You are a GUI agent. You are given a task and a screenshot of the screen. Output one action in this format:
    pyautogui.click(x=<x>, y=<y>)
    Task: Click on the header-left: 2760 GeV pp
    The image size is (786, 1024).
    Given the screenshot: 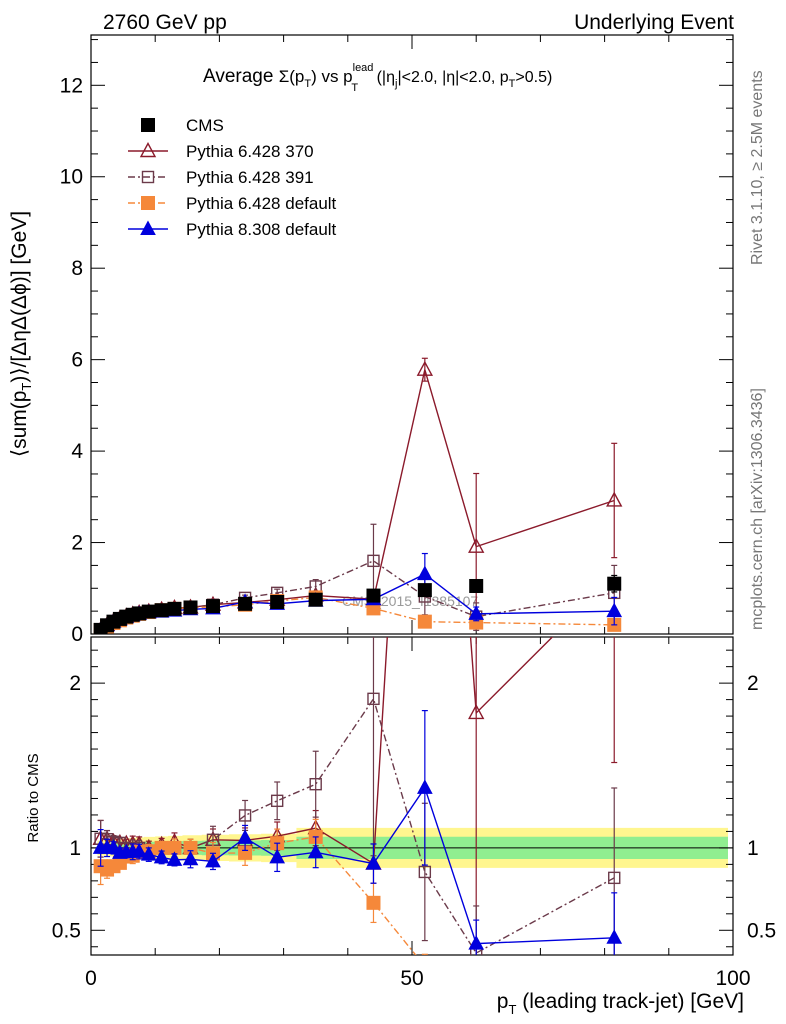 What is the action you would take?
    pyautogui.click(x=165, y=22)
    